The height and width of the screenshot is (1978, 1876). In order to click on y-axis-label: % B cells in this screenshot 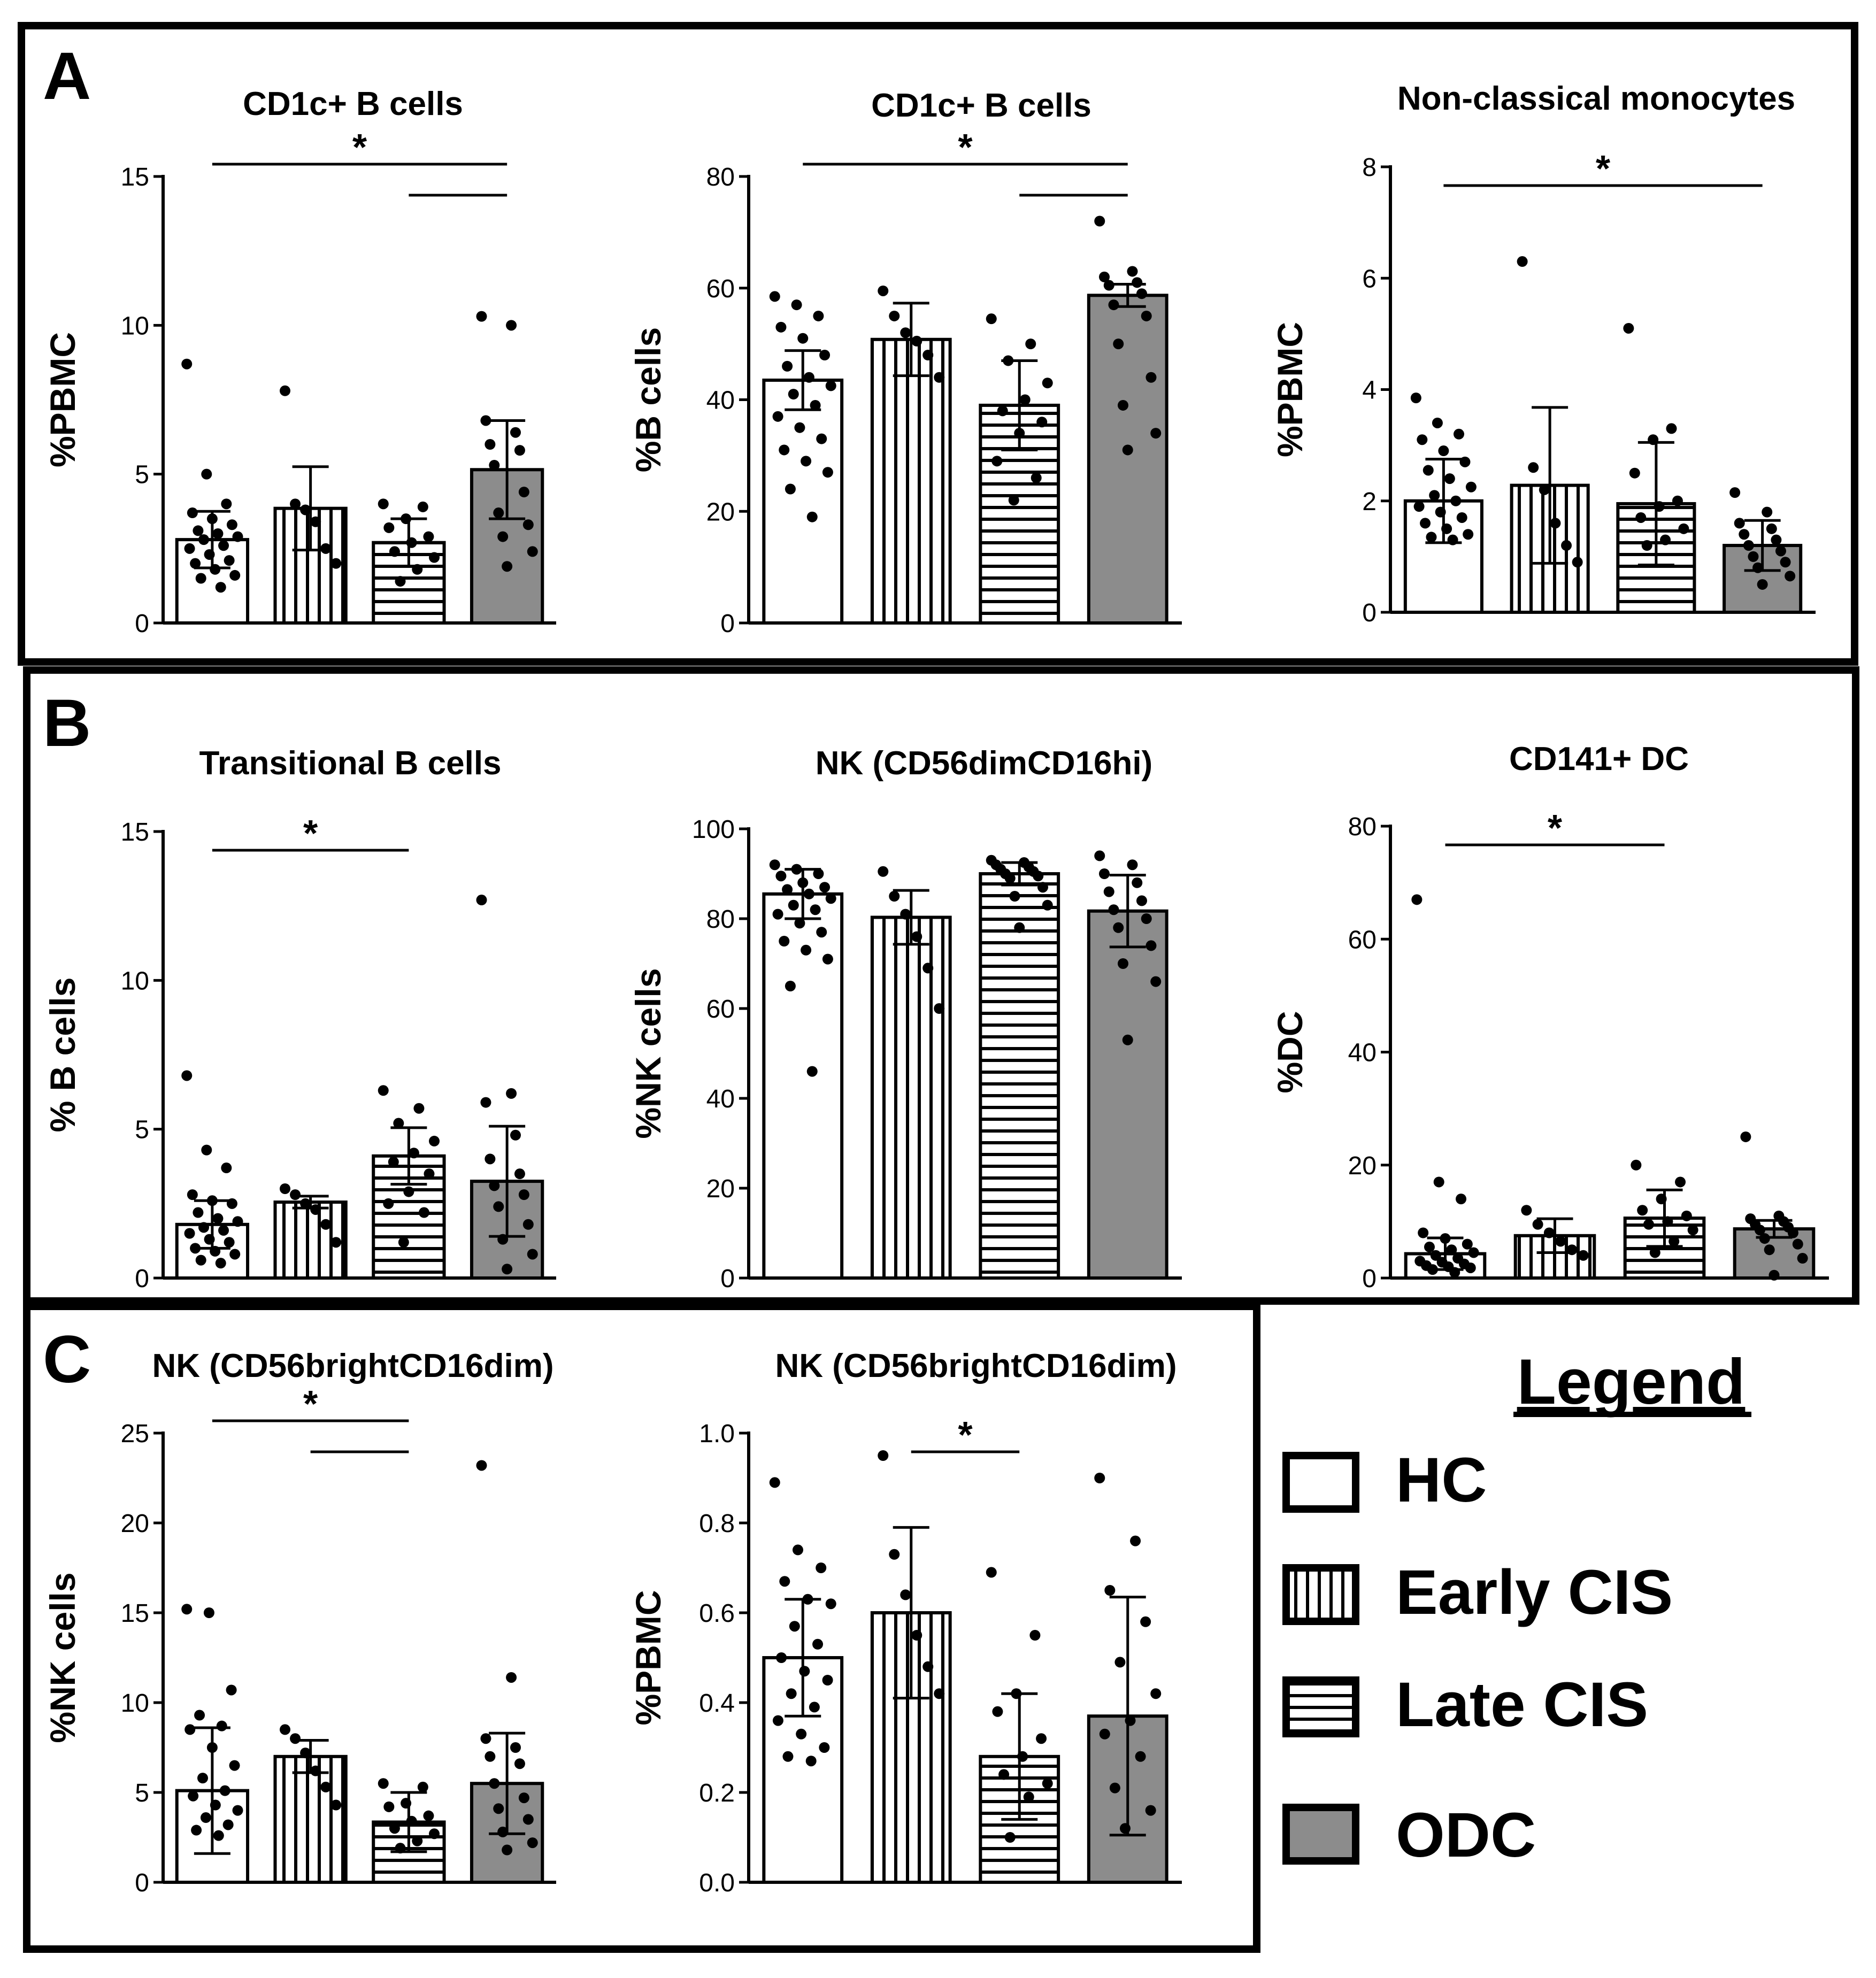, I will do `click(62, 1055)`.